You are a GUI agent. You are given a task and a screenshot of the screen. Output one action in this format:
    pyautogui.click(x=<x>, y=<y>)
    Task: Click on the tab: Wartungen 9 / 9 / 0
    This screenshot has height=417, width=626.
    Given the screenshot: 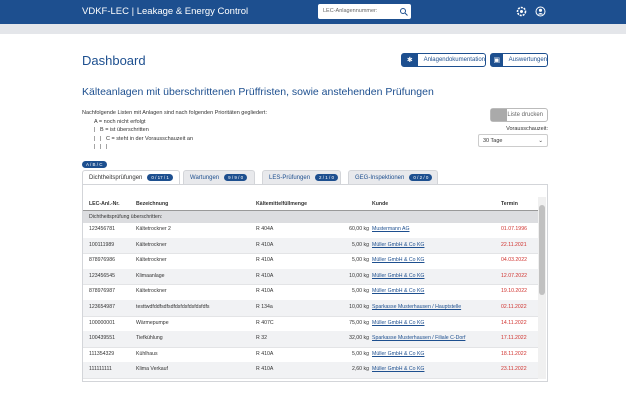 What is the action you would take?
    pyautogui.click(x=219, y=177)
    